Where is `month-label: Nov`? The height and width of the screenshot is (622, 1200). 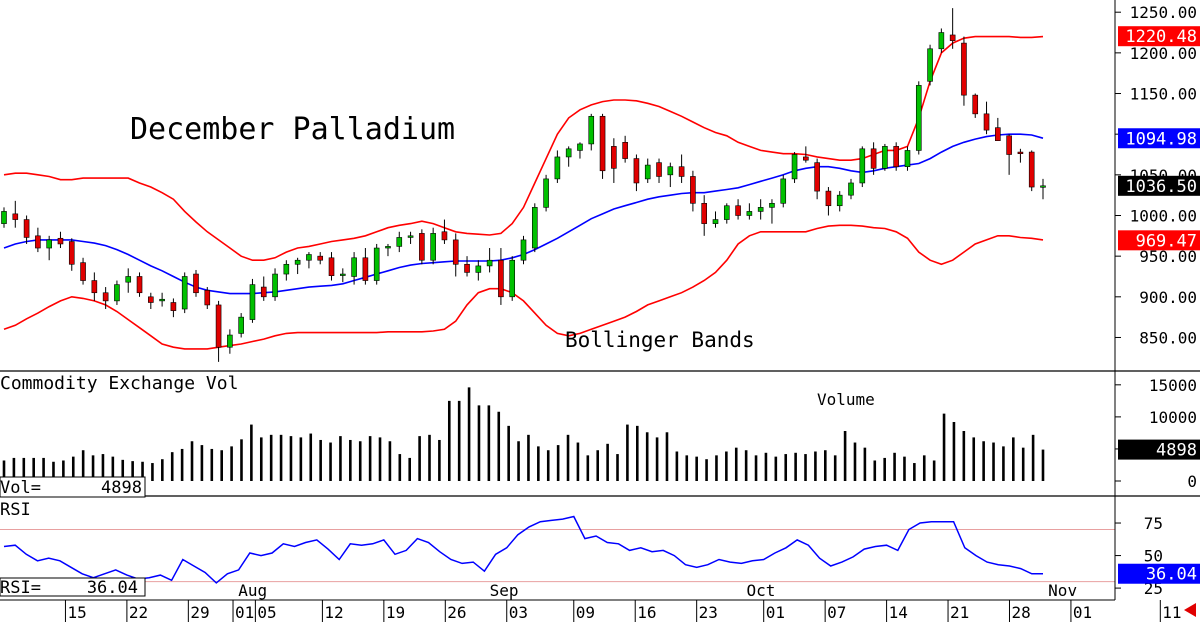 month-label: Nov is located at coordinates (1062, 590).